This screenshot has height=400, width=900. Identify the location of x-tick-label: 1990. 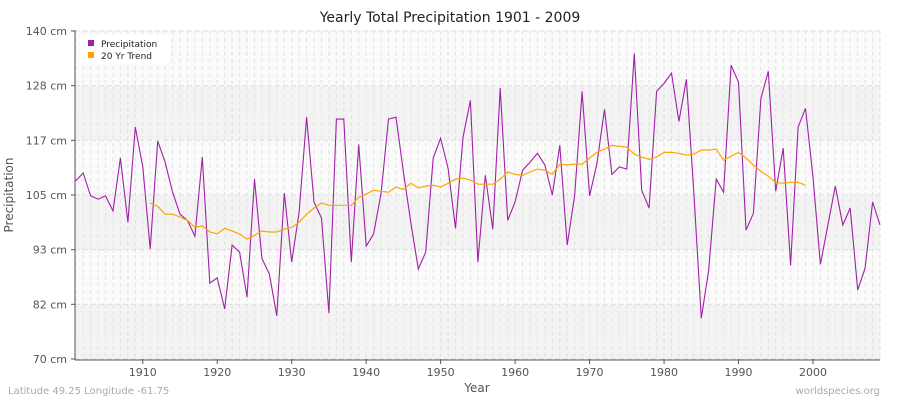
(739, 372).